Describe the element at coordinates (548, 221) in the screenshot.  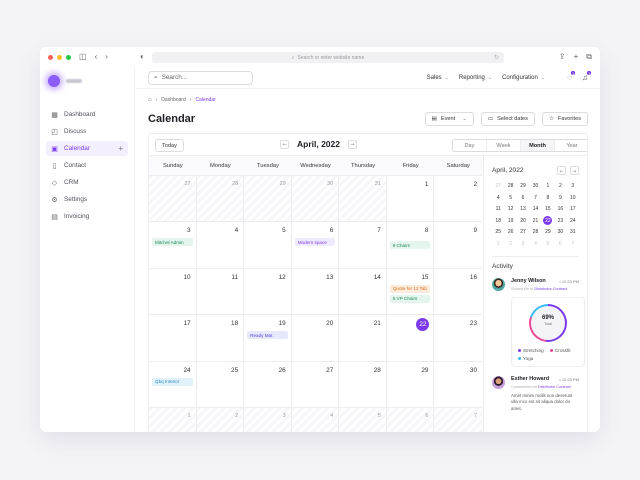
I see `mini-selected-day: 22` at that location.